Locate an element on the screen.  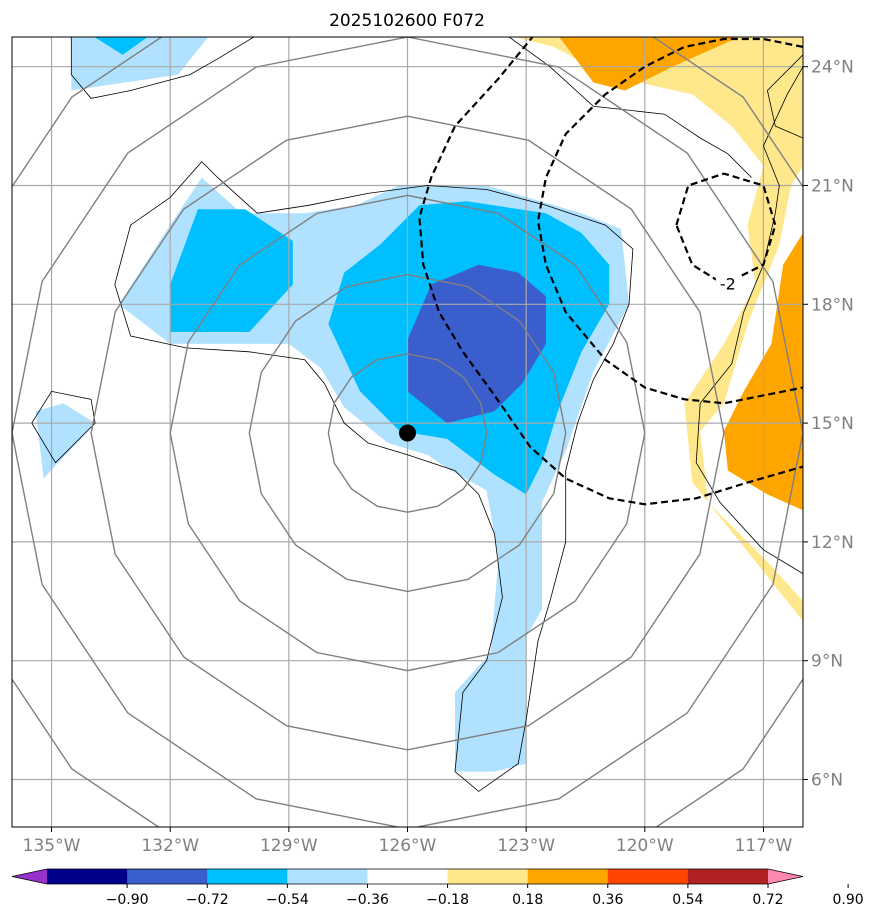
colorbar-tick-label: 0.36 is located at coordinates (607, 900).